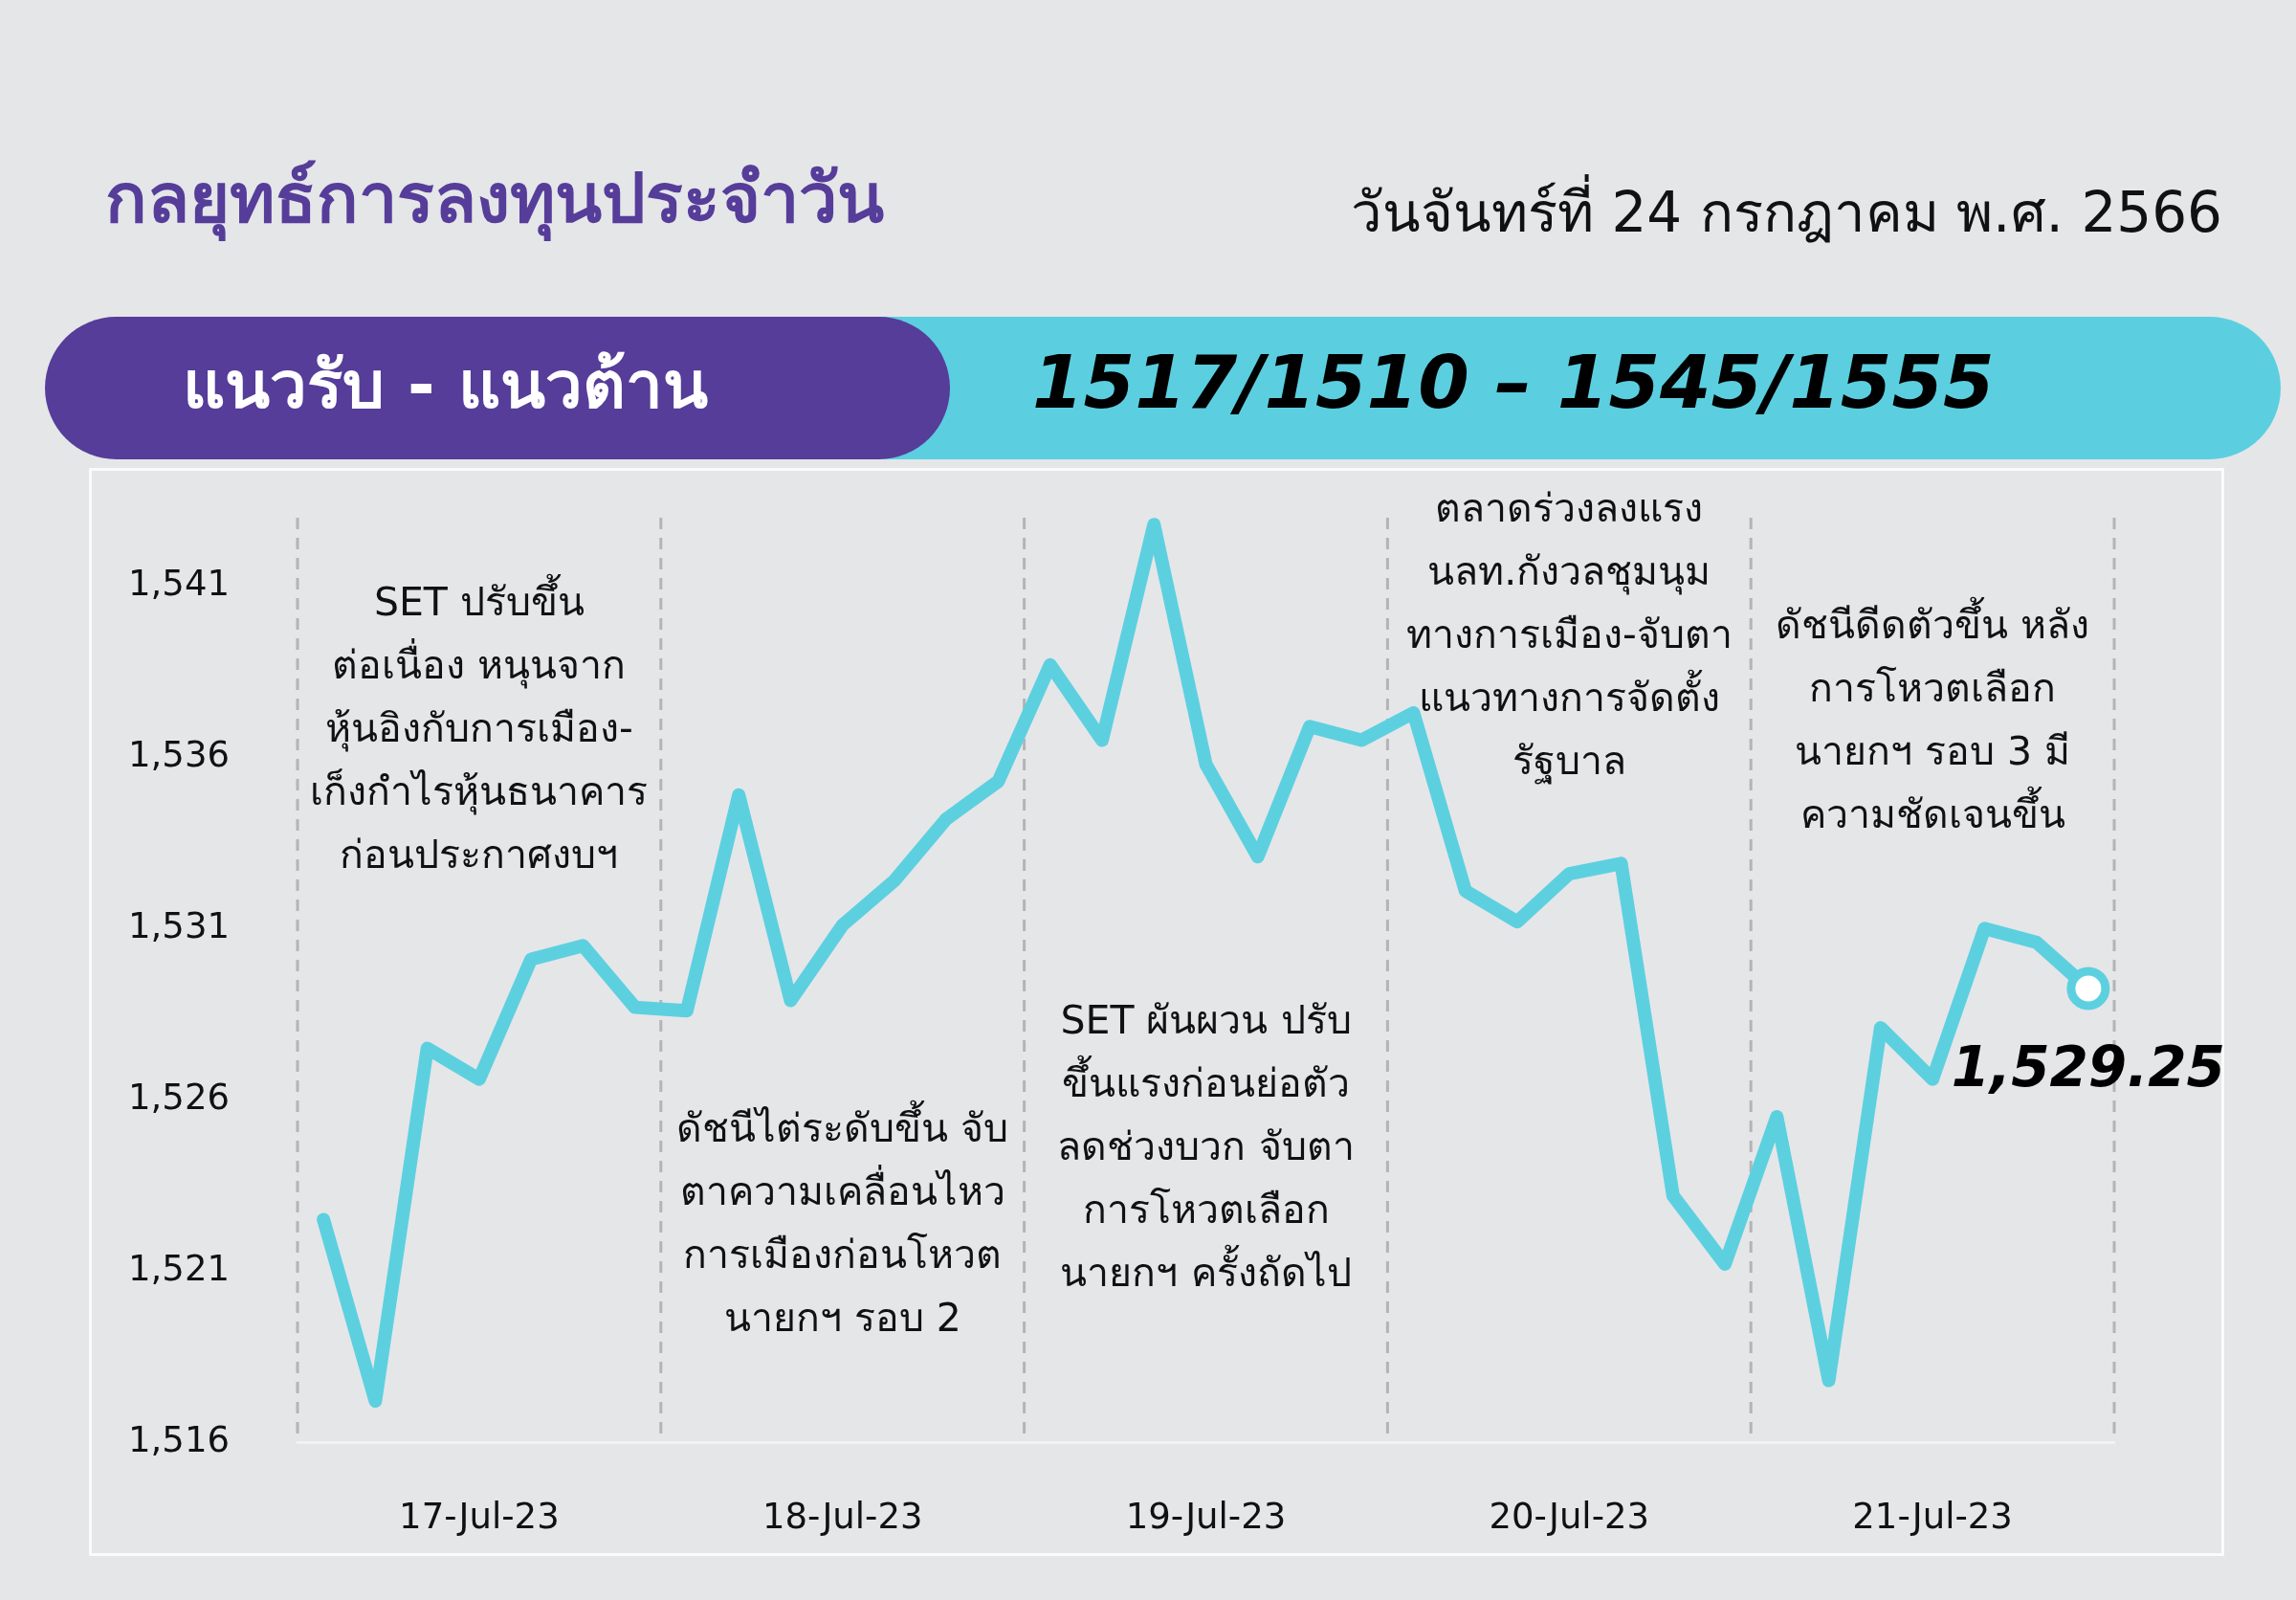 The height and width of the screenshot is (1600, 2296). Describe the element at coordinates (179, 1097) in the screenshot. I see `y-tick-label: 1,526` at that location.